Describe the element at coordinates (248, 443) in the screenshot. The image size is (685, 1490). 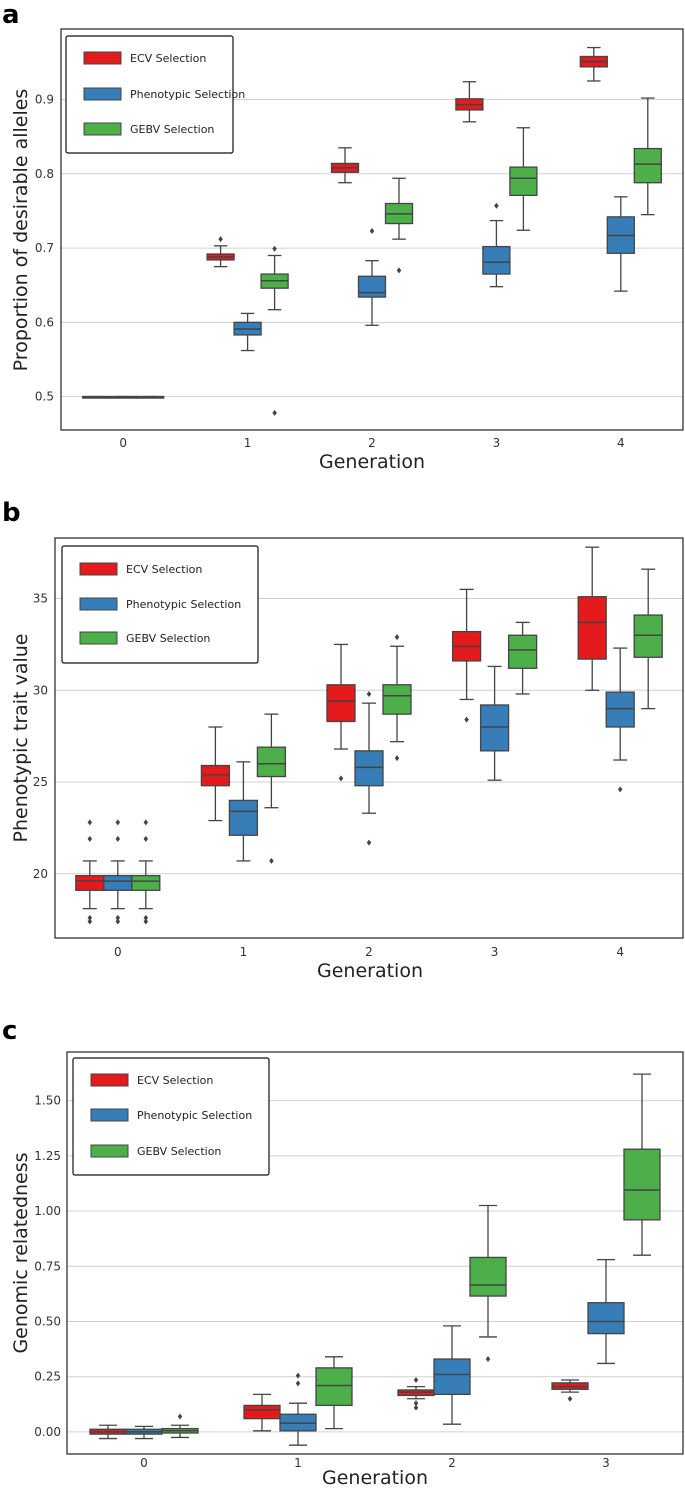
I see `panel-a-x-tick-label: 1` at that location.